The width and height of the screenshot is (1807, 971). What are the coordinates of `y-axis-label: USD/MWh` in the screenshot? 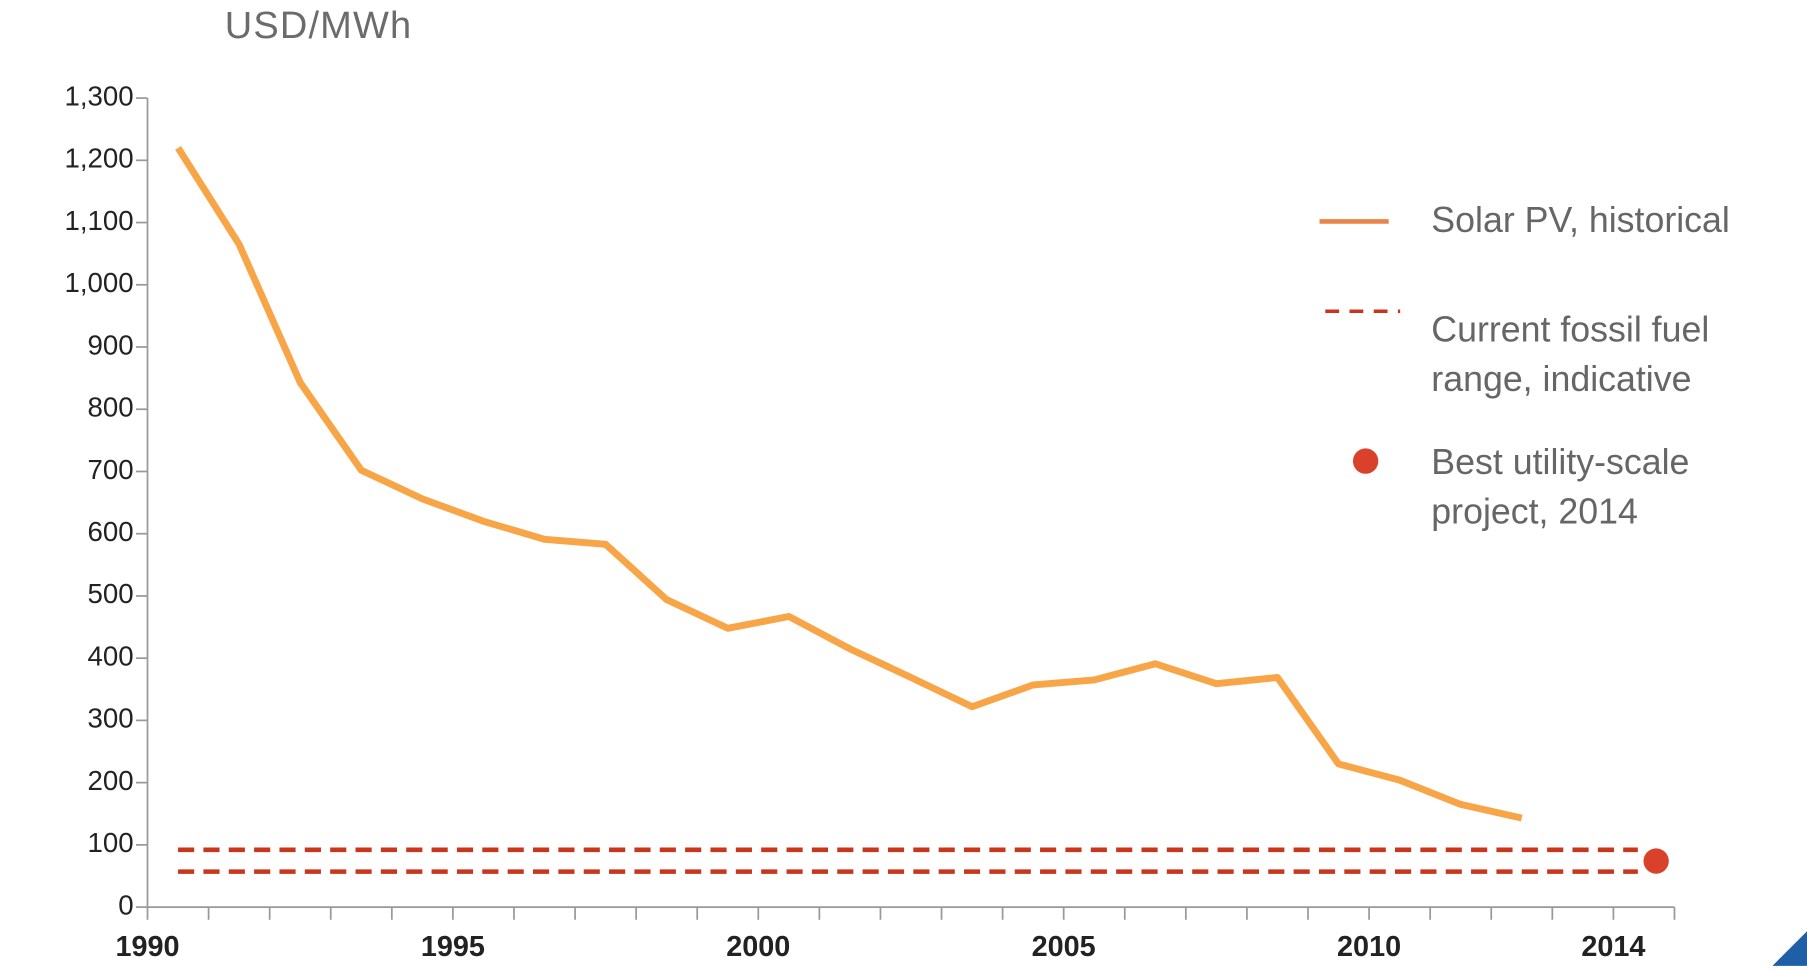 It's located at (319, 26).